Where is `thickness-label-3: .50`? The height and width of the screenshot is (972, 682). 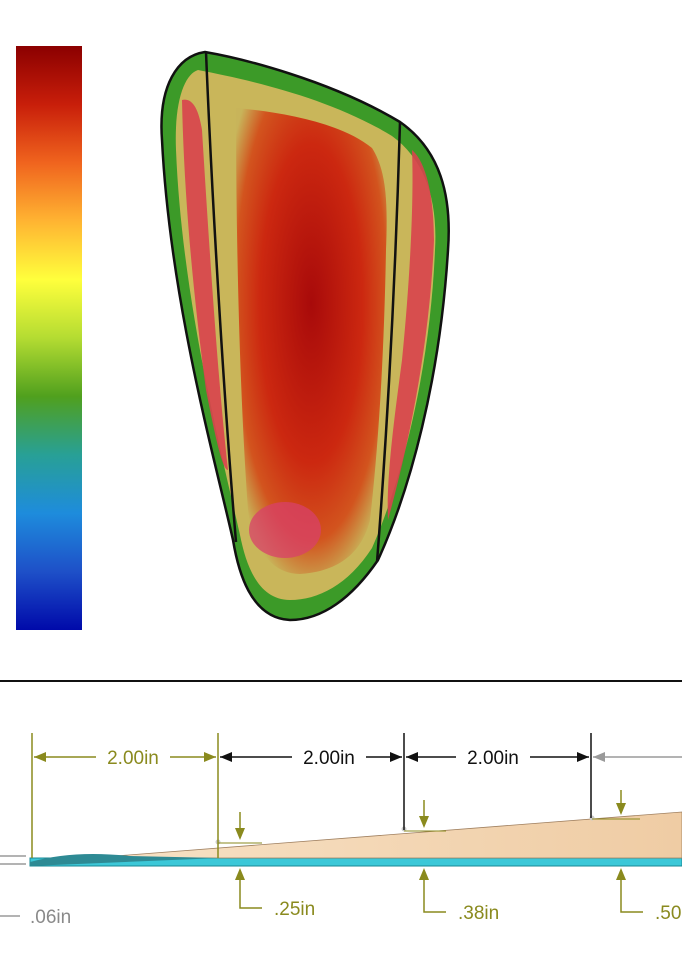
thickness-label-3: .50 is located at coordinates (668, 913).